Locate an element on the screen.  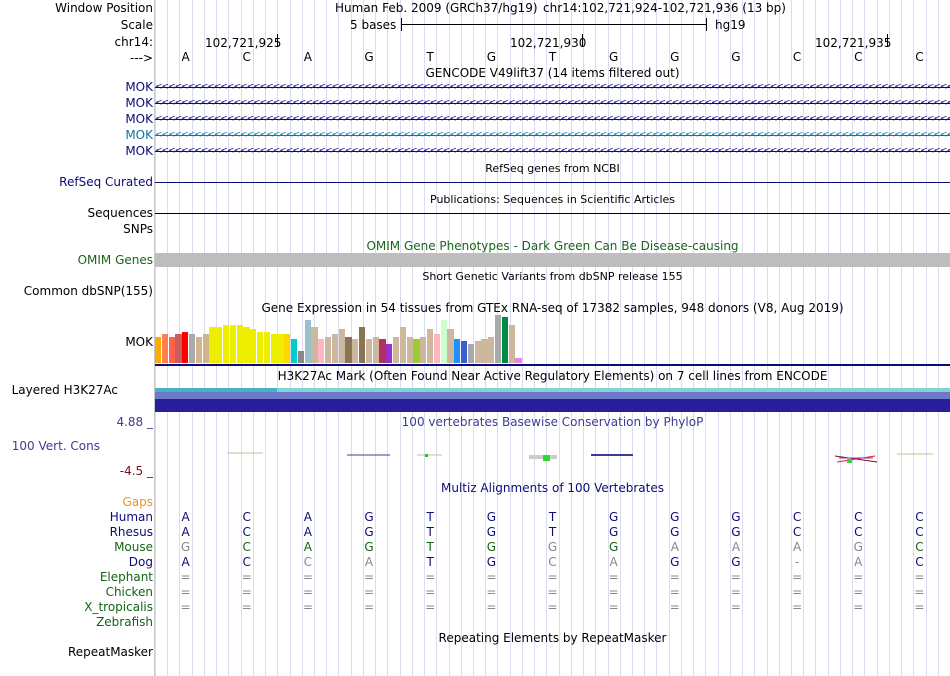
species-label-xtropicalis: X_tropicalis is located at coordinates (118, 607).